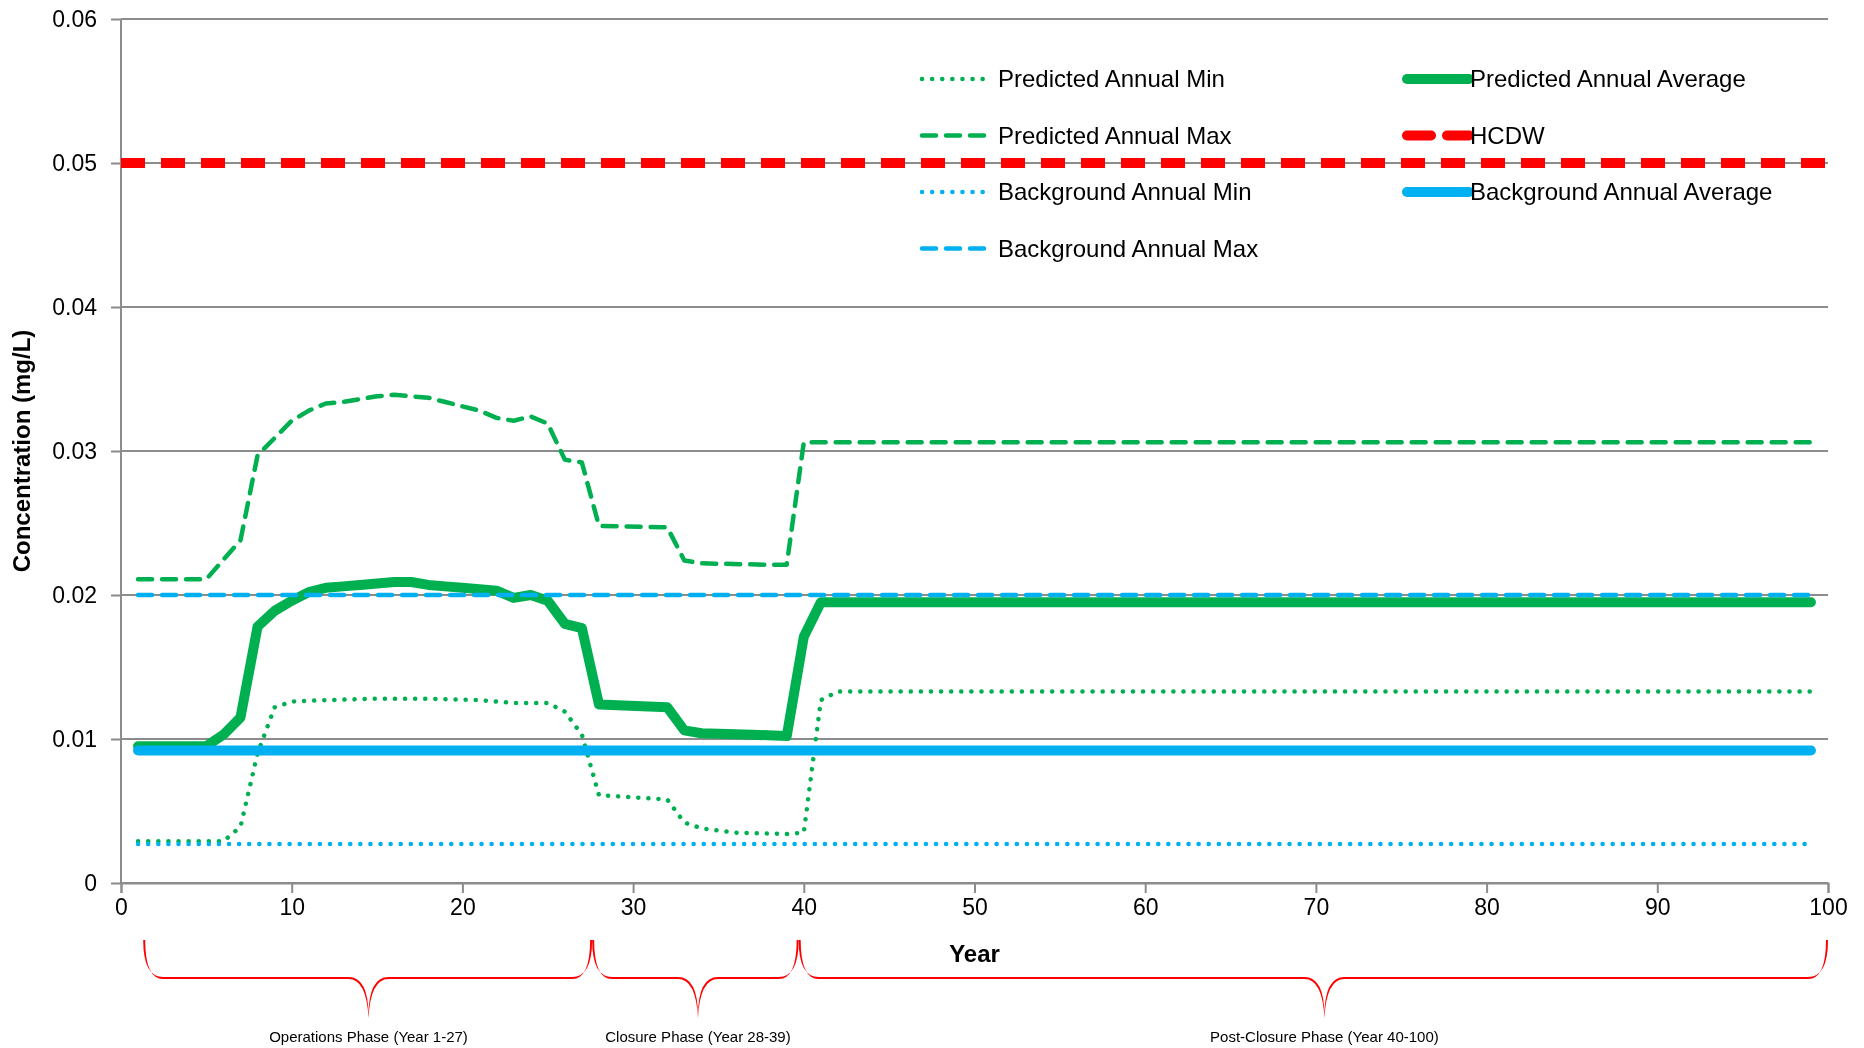 Image resolution: width=1864 pixels, height=1048 pixels. What do you see at coordinates (1125, 191) in the screenshot?
I see `legend-label: Background Annual Min` at bounding box center [1125, 191].